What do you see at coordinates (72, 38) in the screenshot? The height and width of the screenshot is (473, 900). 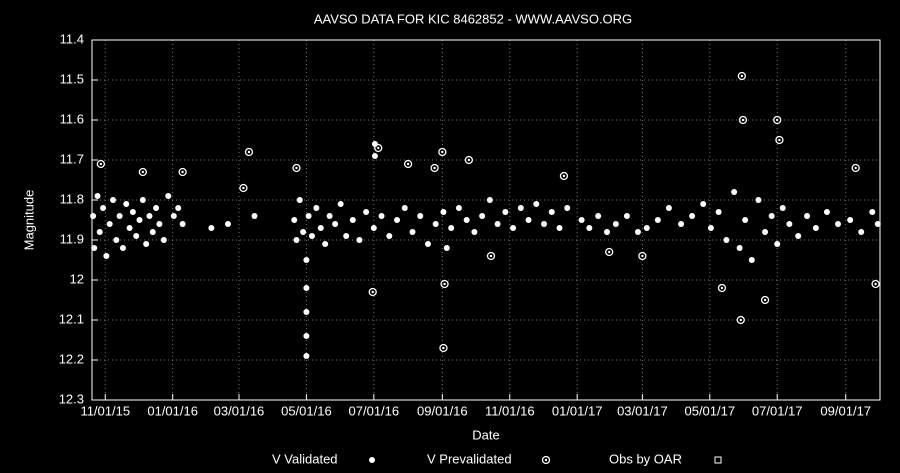 I see `y-tick-label: 11.4` at bounding box center [72, 38].